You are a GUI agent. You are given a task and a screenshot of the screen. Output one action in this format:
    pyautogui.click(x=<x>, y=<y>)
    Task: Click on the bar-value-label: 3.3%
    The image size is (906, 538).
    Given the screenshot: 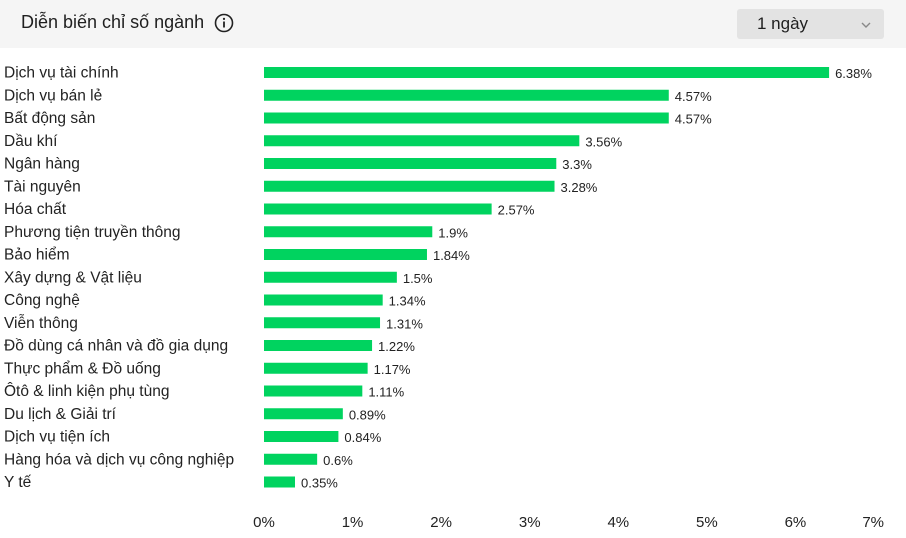 What is the action you would take?
    pyautogui.click(x=577, y=164)
    